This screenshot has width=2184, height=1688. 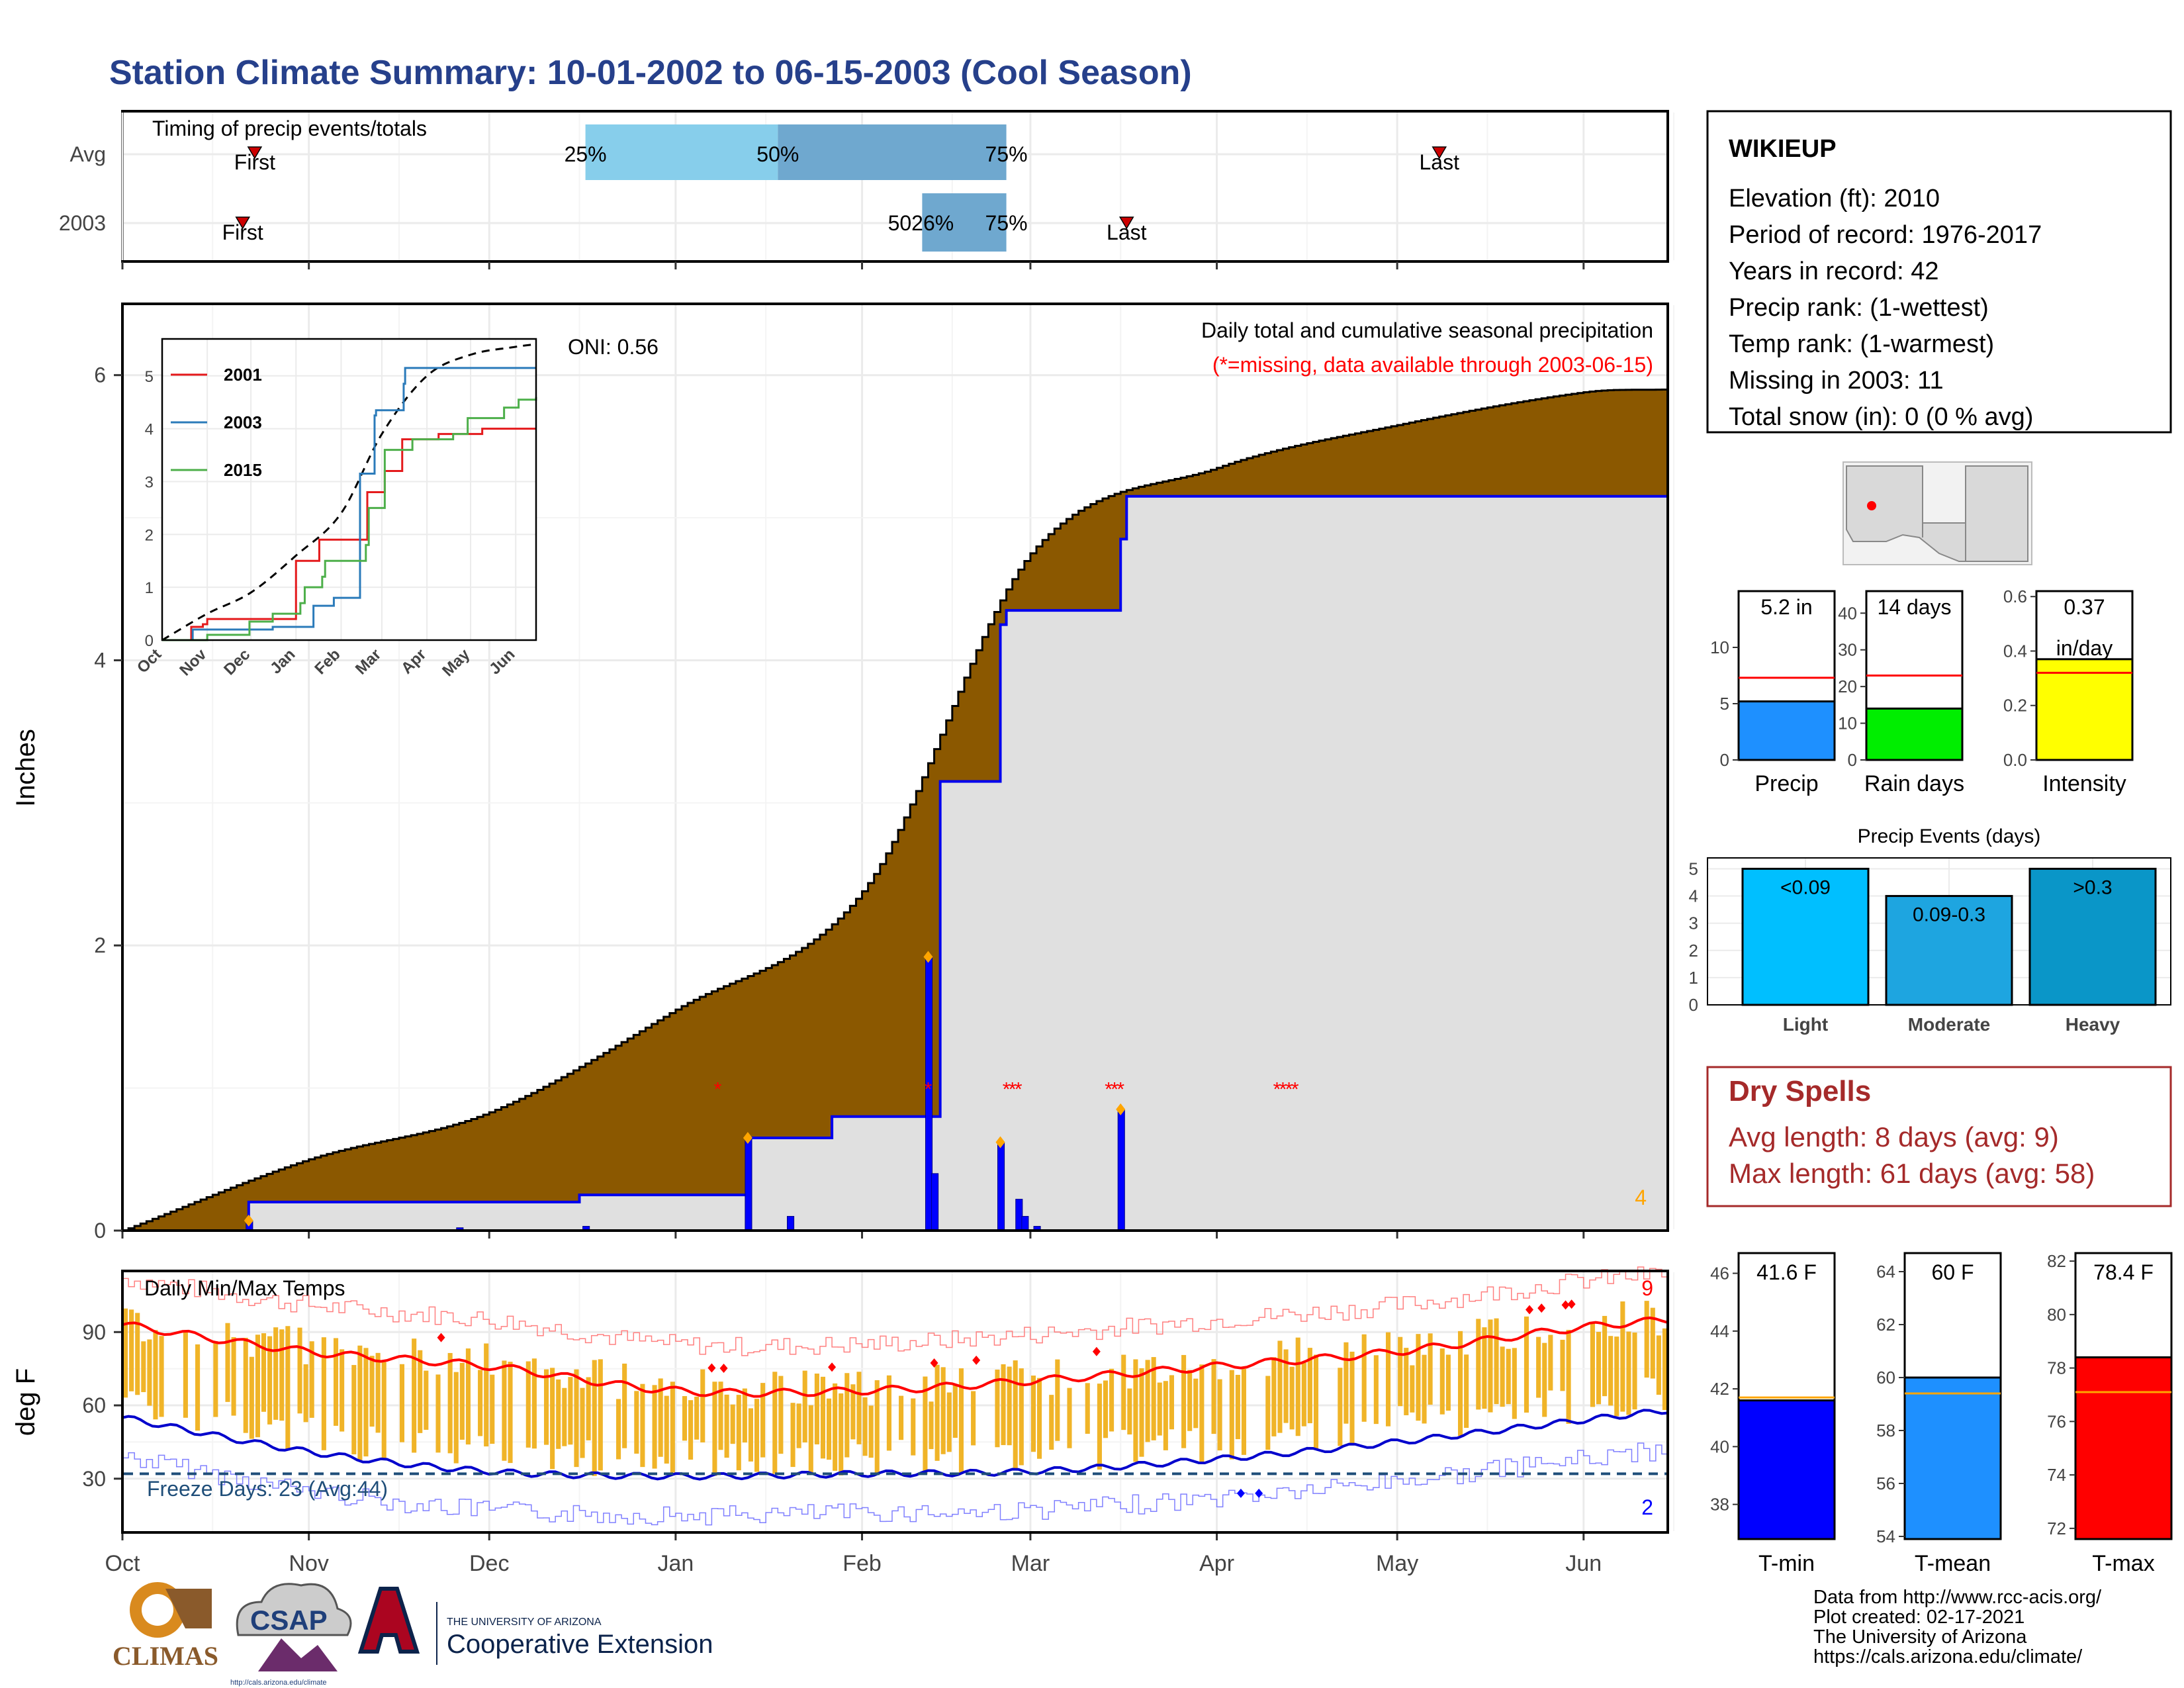 What do you see at coordinates (1259, 1493) in the screenshot?
I see `cold-day-marker` at bounding box center [1259, 1493].